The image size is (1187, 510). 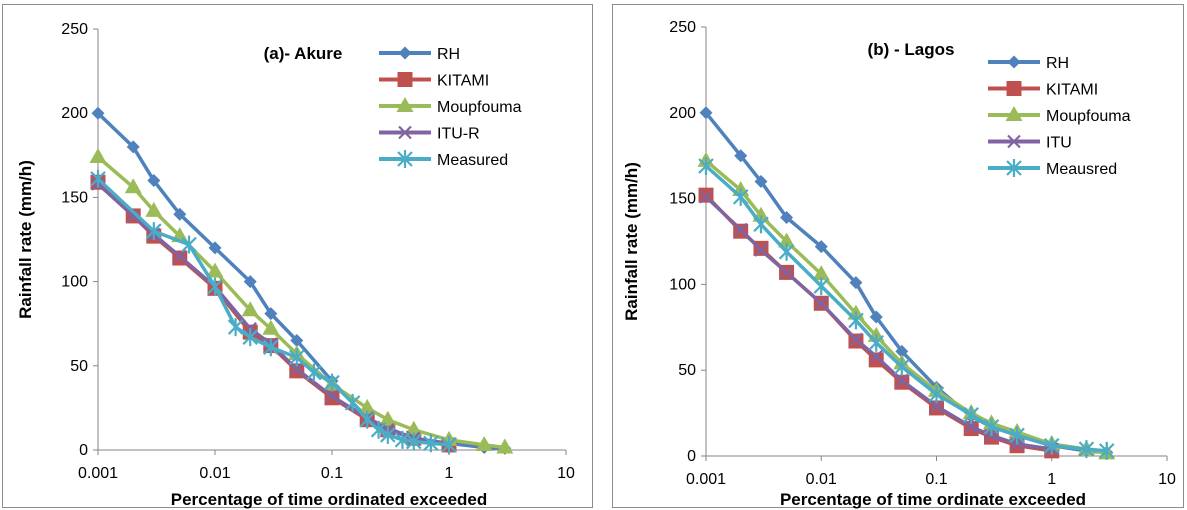 I want to click on chart-title: (b) - Lagos, so click(x=911, y=49).